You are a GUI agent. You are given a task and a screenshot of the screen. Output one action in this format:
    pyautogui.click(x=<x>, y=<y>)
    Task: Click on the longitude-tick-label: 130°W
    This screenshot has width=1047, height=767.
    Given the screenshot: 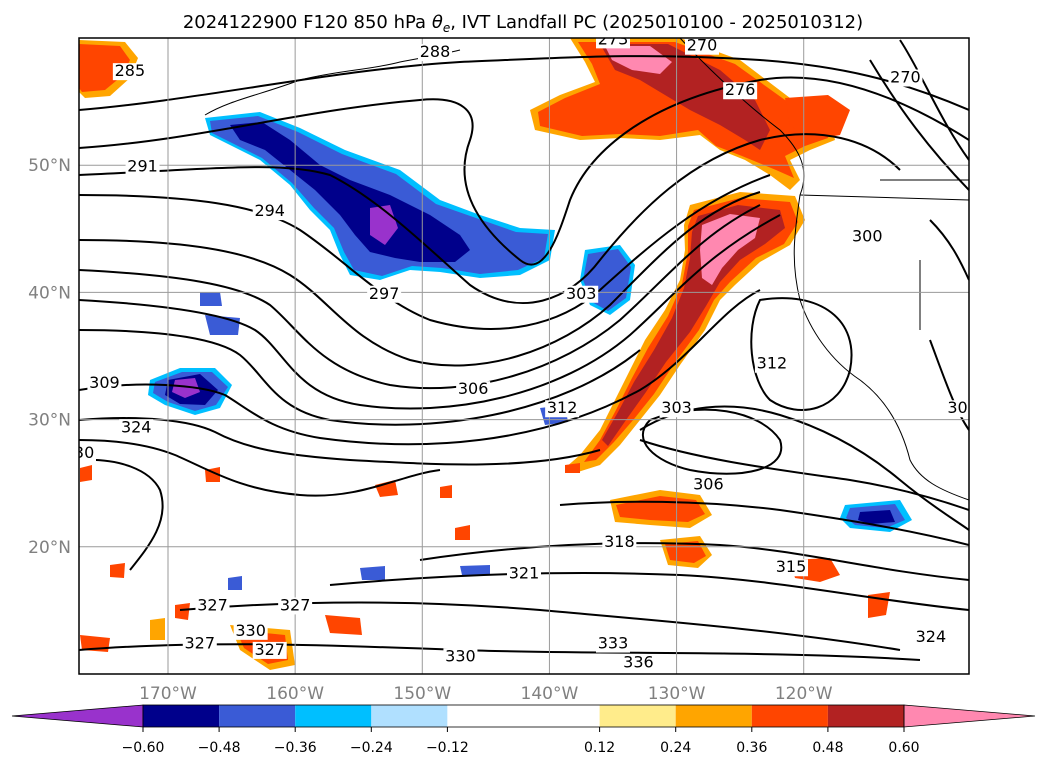 What is the action you would take?
    pyautogui.click(x=677, y=694)
    